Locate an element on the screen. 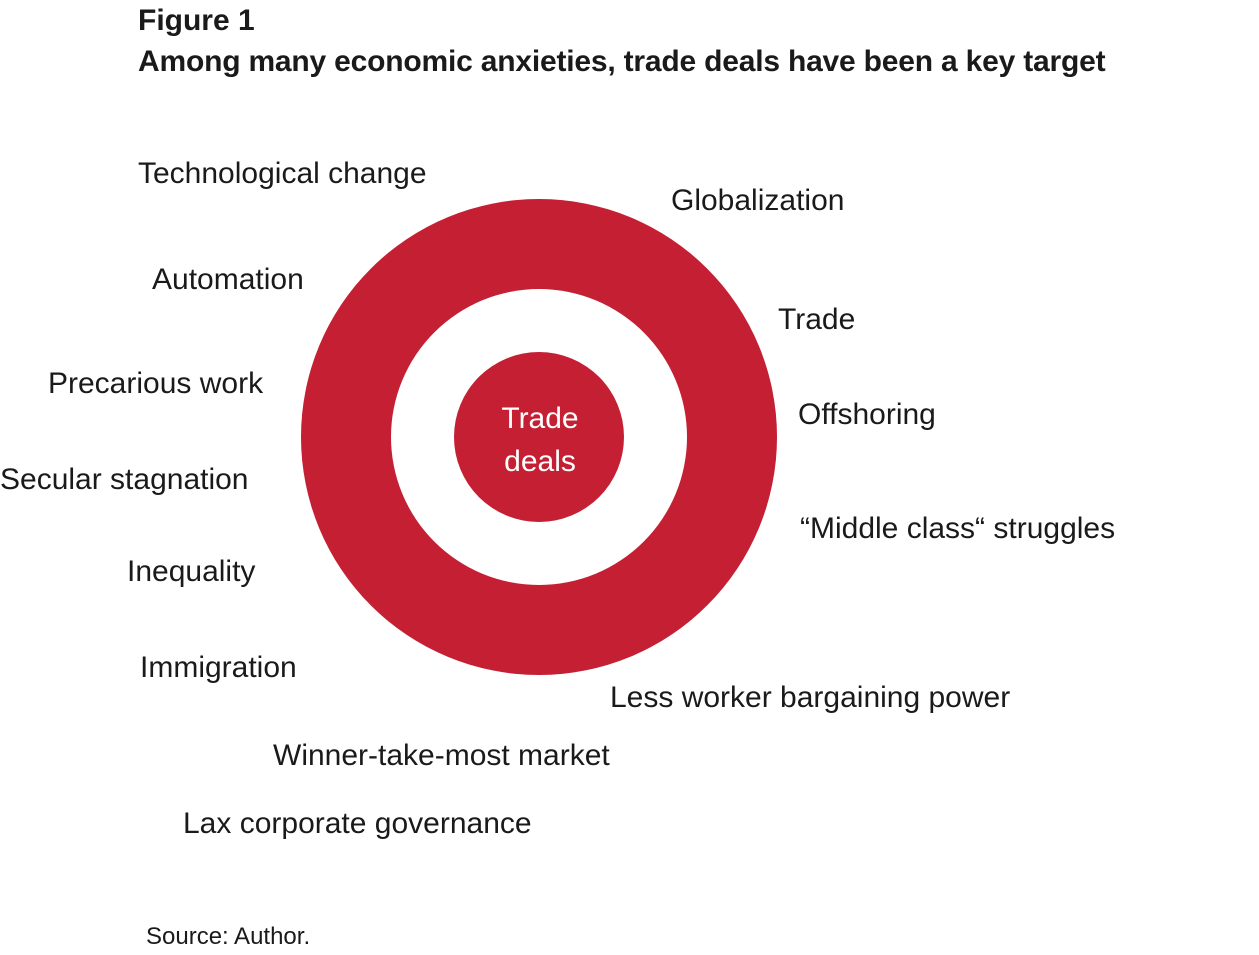  label-offshoring: Offshoring is located at coordinates (867, 414).